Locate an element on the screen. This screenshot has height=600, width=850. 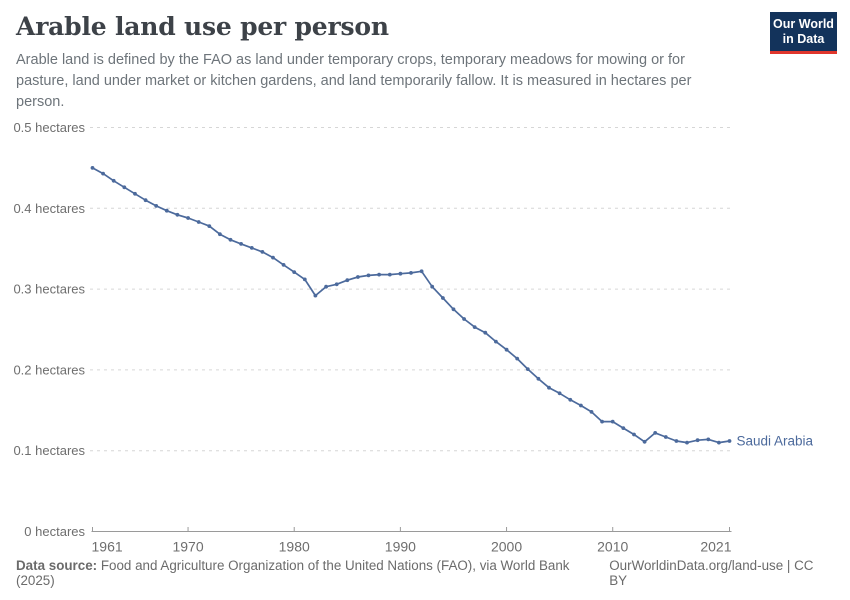
y-axis-label: 0.3 hectares is located at coordinates (49, 289).